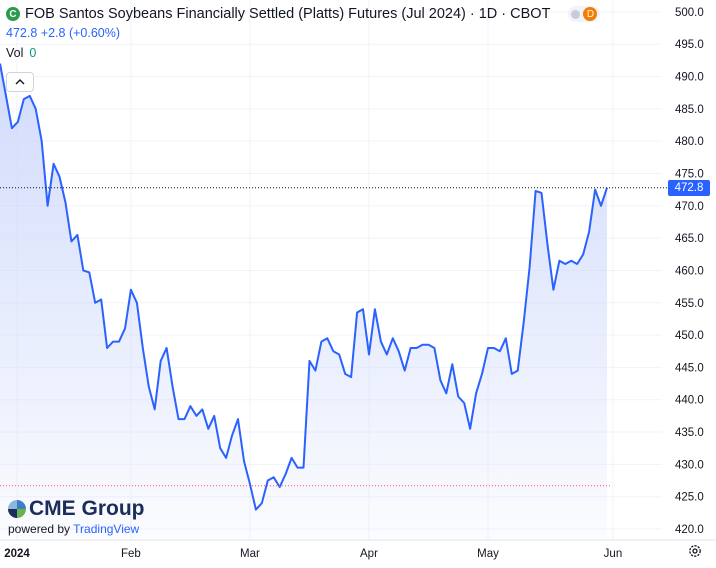  What do you see at coordinates (13, 14) in the screenshot?
I see `exchange-logo-icon: C` at bounding box center [13, 14].